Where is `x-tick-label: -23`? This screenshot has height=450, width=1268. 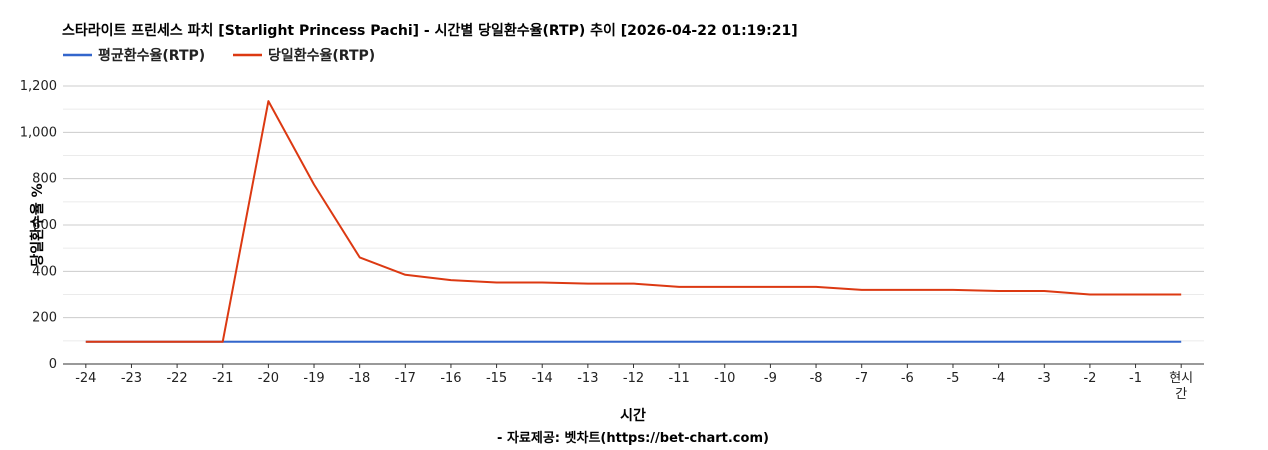 x-tick-label: -23 is located at coordinates (131, 378).